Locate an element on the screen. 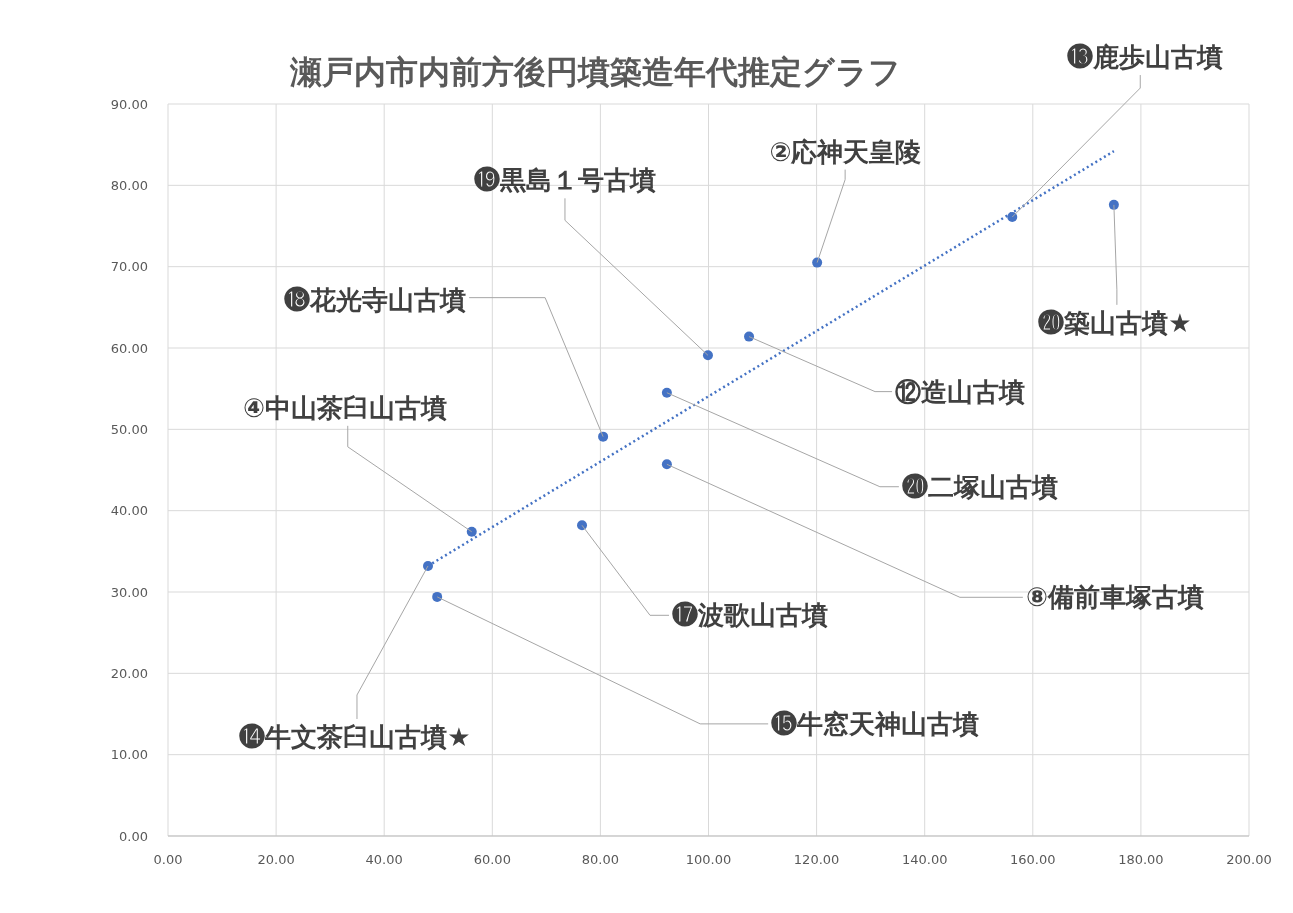 This screenshot has height=913, width=1293. annotation: ⓯牛窓天神山古墳 is located at coordinates (875, 723).